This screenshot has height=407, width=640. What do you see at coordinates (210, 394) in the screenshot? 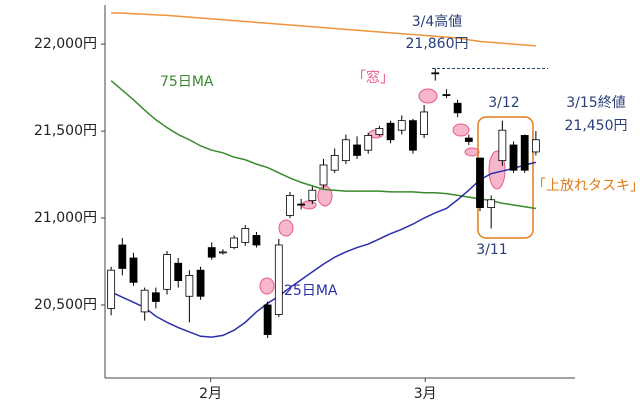
I see `x-tick-label: 2月` at bounding box center [210, 394].